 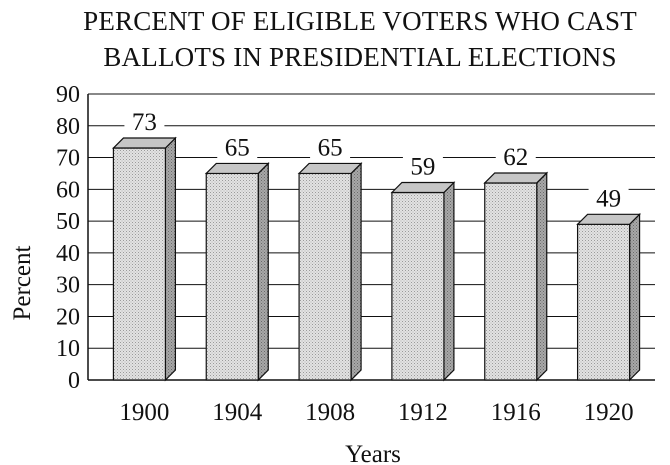 I want to click on y-tick-label: 60, so click(x=68, y=190).